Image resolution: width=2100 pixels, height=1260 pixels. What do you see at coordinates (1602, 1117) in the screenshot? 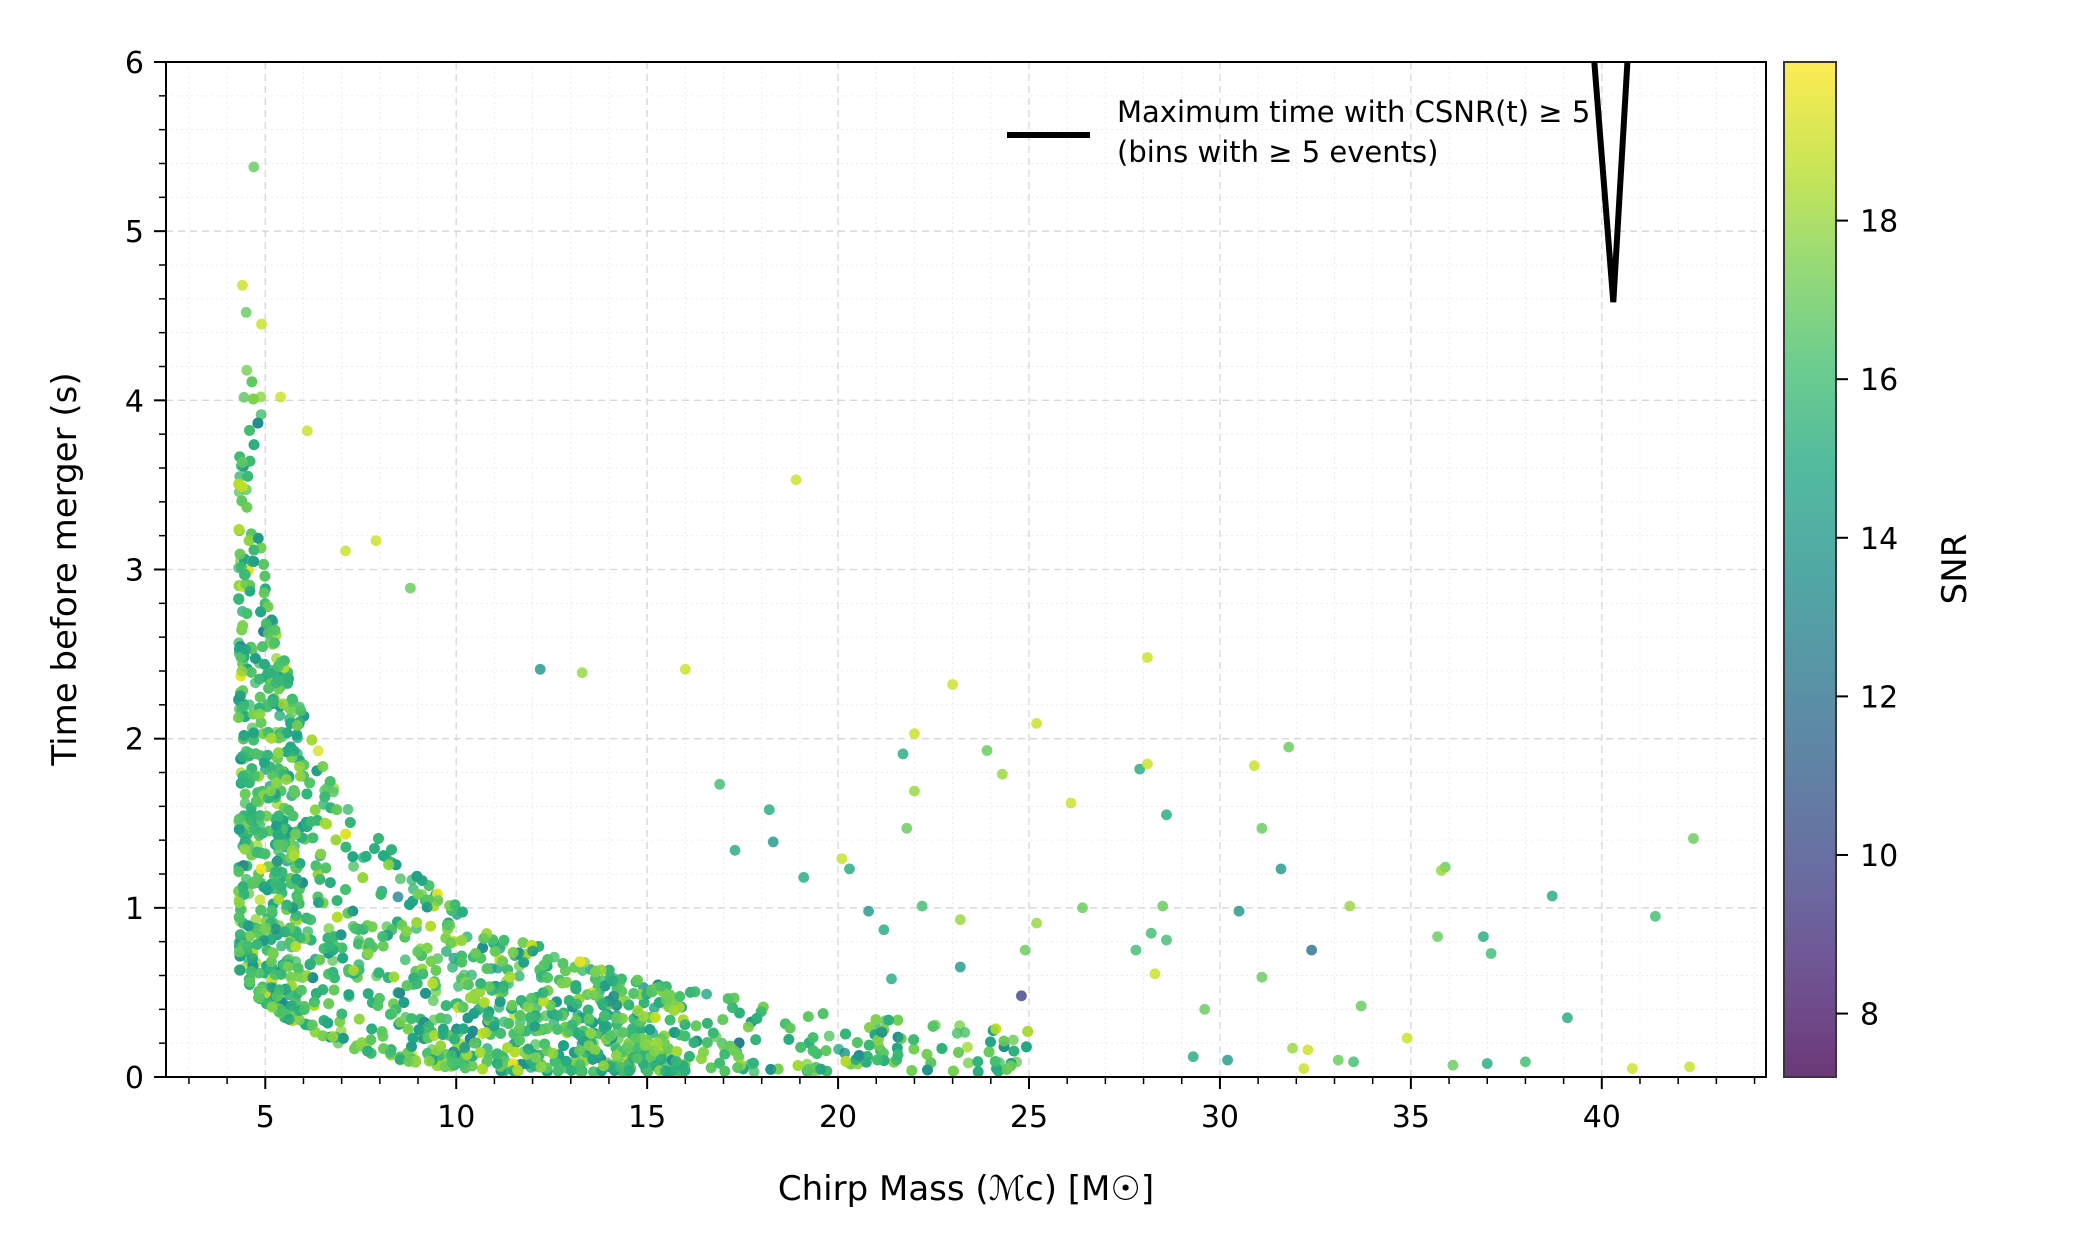
I see `x-tick-label: 40` at bounding box center [1602, 1117].